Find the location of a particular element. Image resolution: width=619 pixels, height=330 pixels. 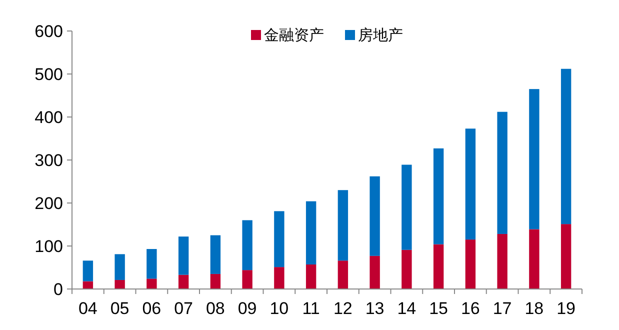

x-tick-label: 18 is located at coordinates (534, 308).